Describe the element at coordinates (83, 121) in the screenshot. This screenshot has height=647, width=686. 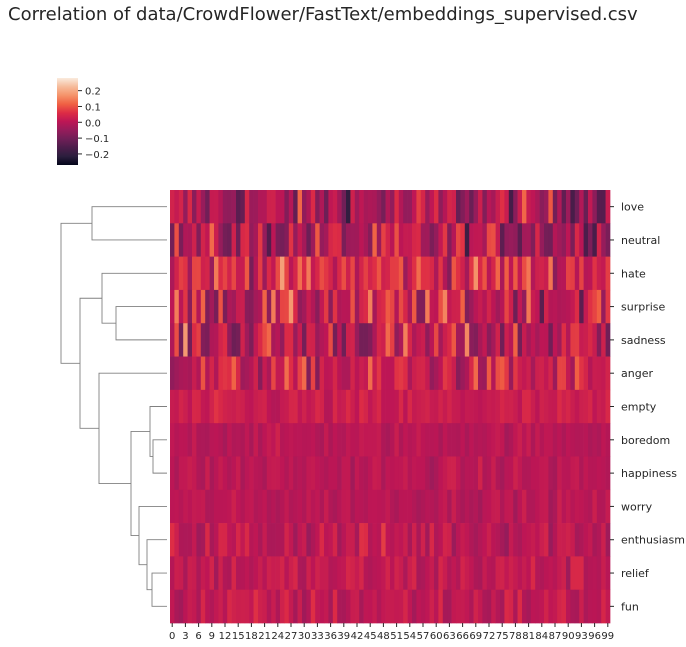
I see `colorbar: 0.2 0.1 0.0 −0.1 −0.2` at that location.